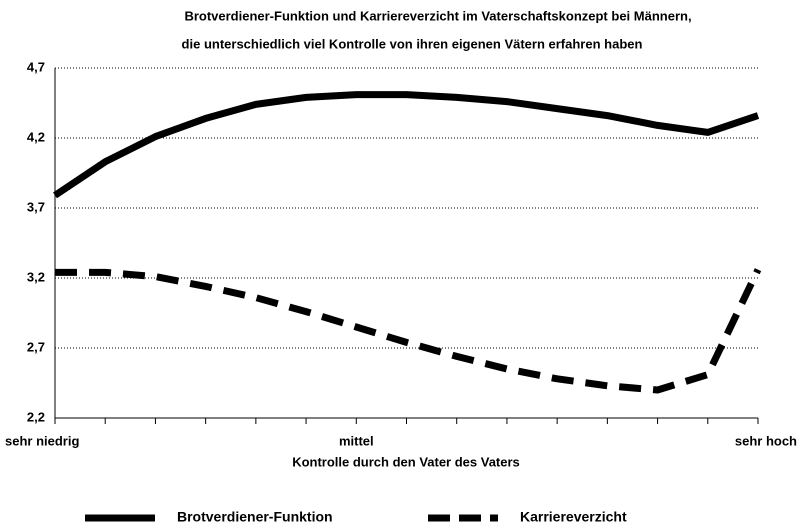  Describe the element at coordinates (36, 276) in the screenshot. I see `y-tick-label: 3,2` at that location.